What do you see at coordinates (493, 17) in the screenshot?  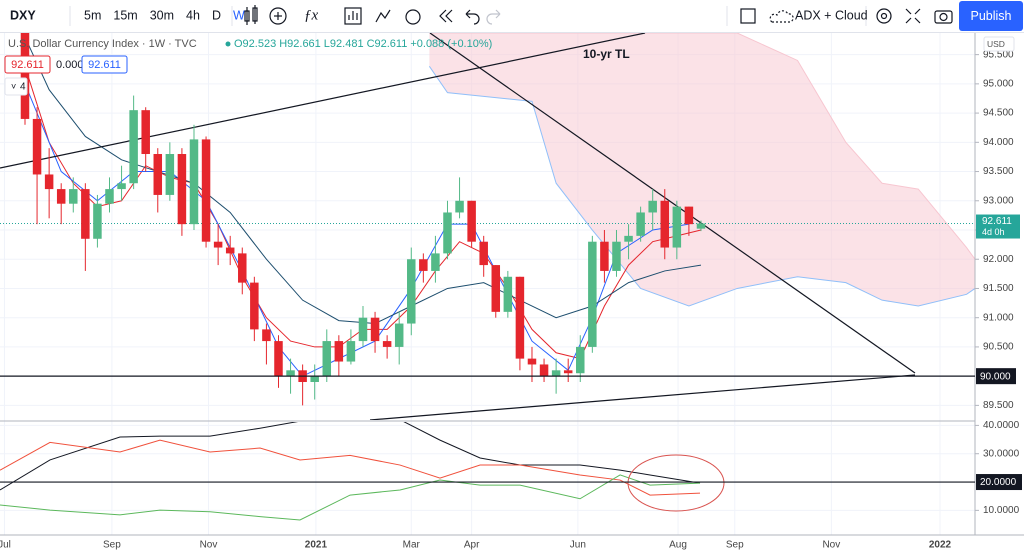 I see `redo-icon` at bounding box center [493, 17].